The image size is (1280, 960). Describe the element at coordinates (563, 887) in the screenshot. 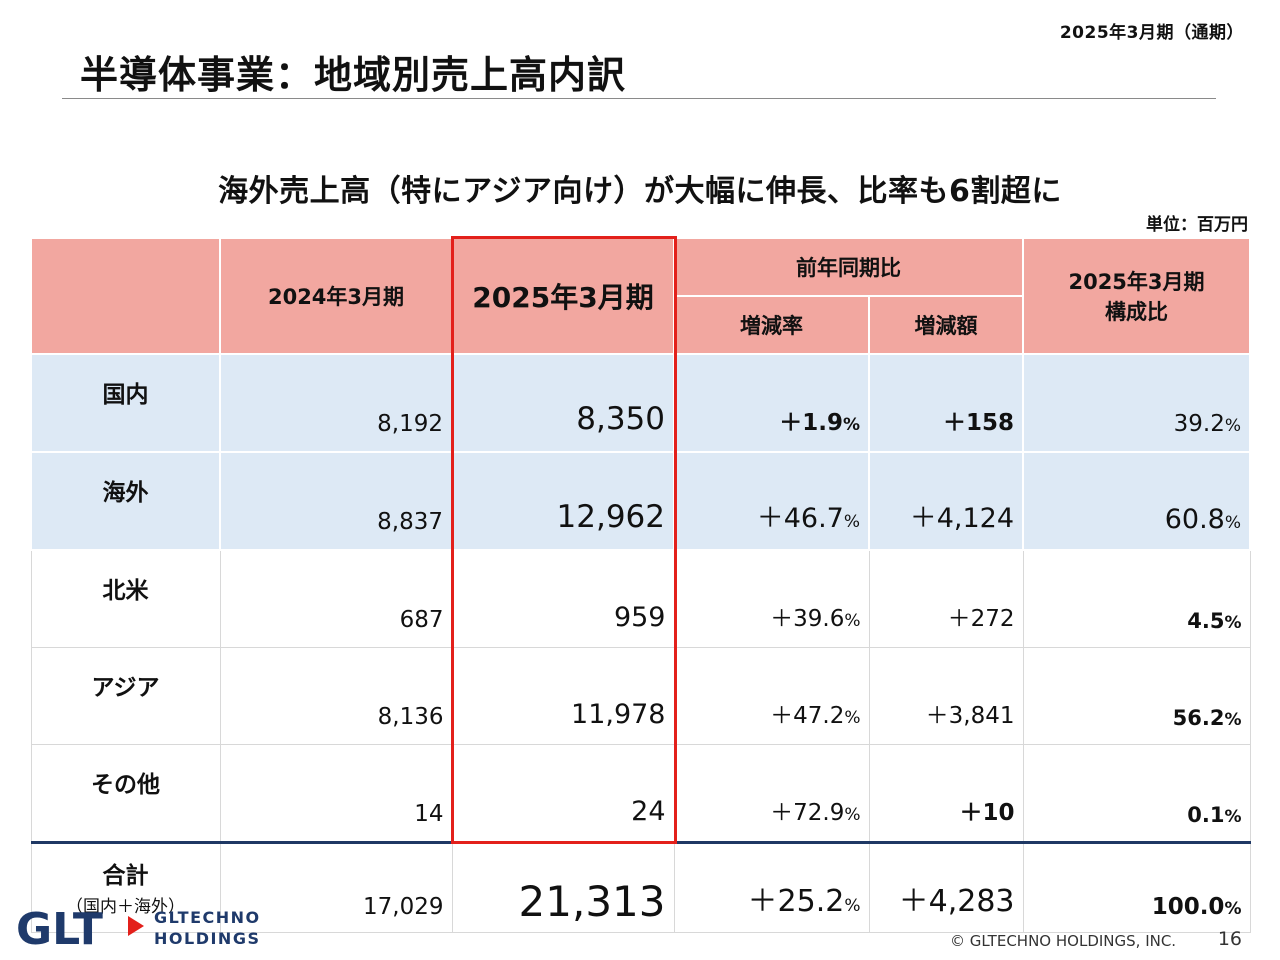

I see `cell-curr: 21,313` at that location.